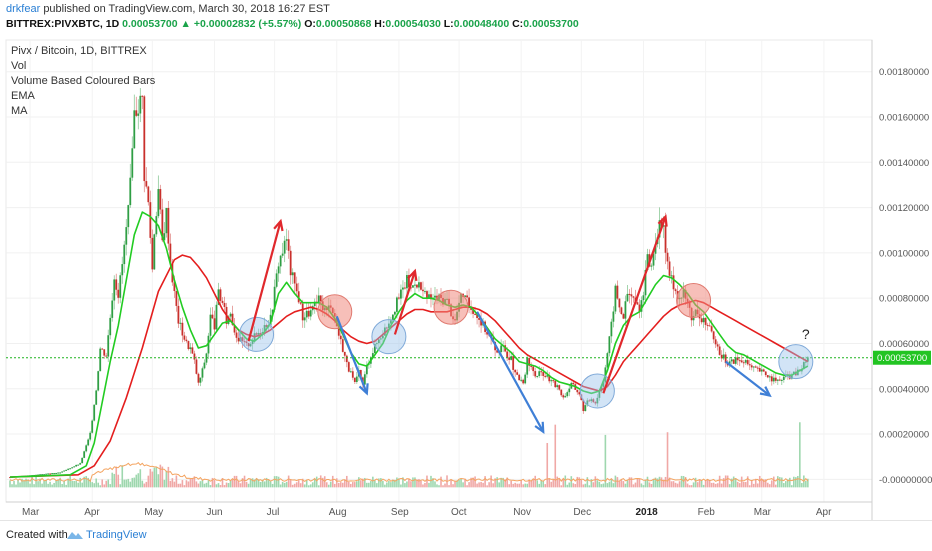 The height and width of the screenshot is (551, 932). I want to click on tradingview-brand-link: TradingView, so click(116, 535).